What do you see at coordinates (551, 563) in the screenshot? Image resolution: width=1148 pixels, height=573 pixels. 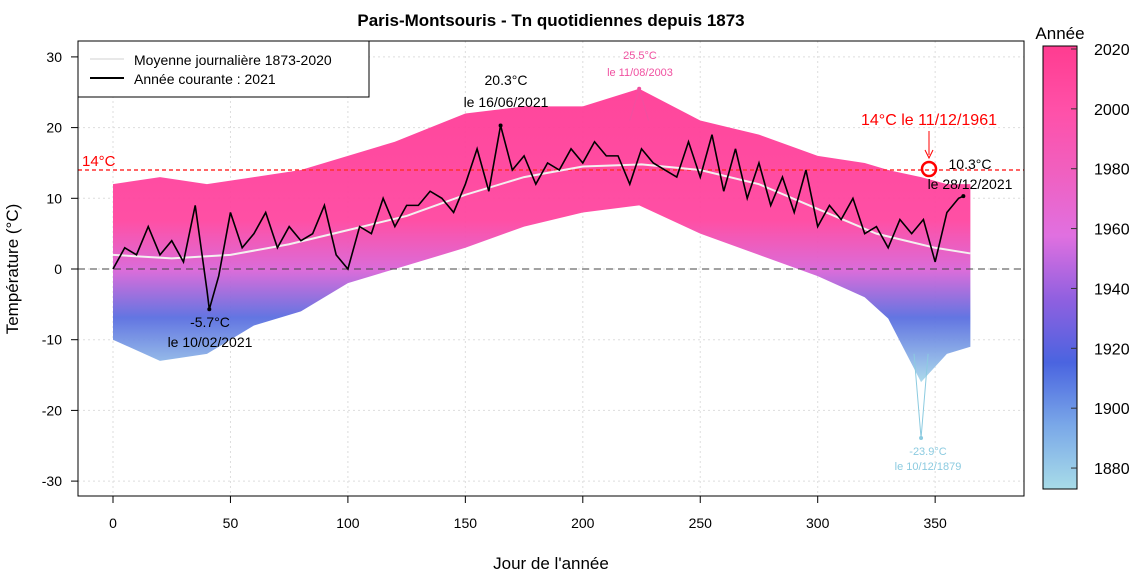 I see `x-axis-label: Jour de l'année` at bounding box center [551, 563].